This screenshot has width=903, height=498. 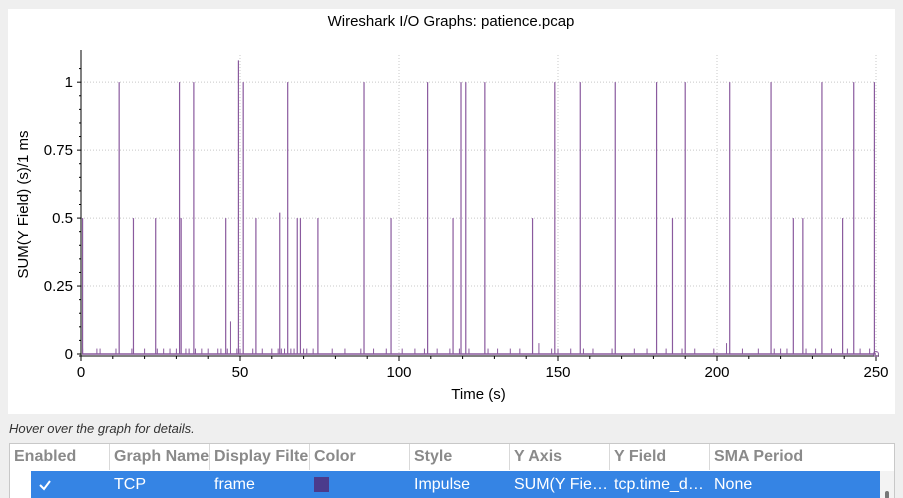 What do you see at coordinates (876, 354) in the screenshot?
I see `end-marker` at bounding box center [876, 354].